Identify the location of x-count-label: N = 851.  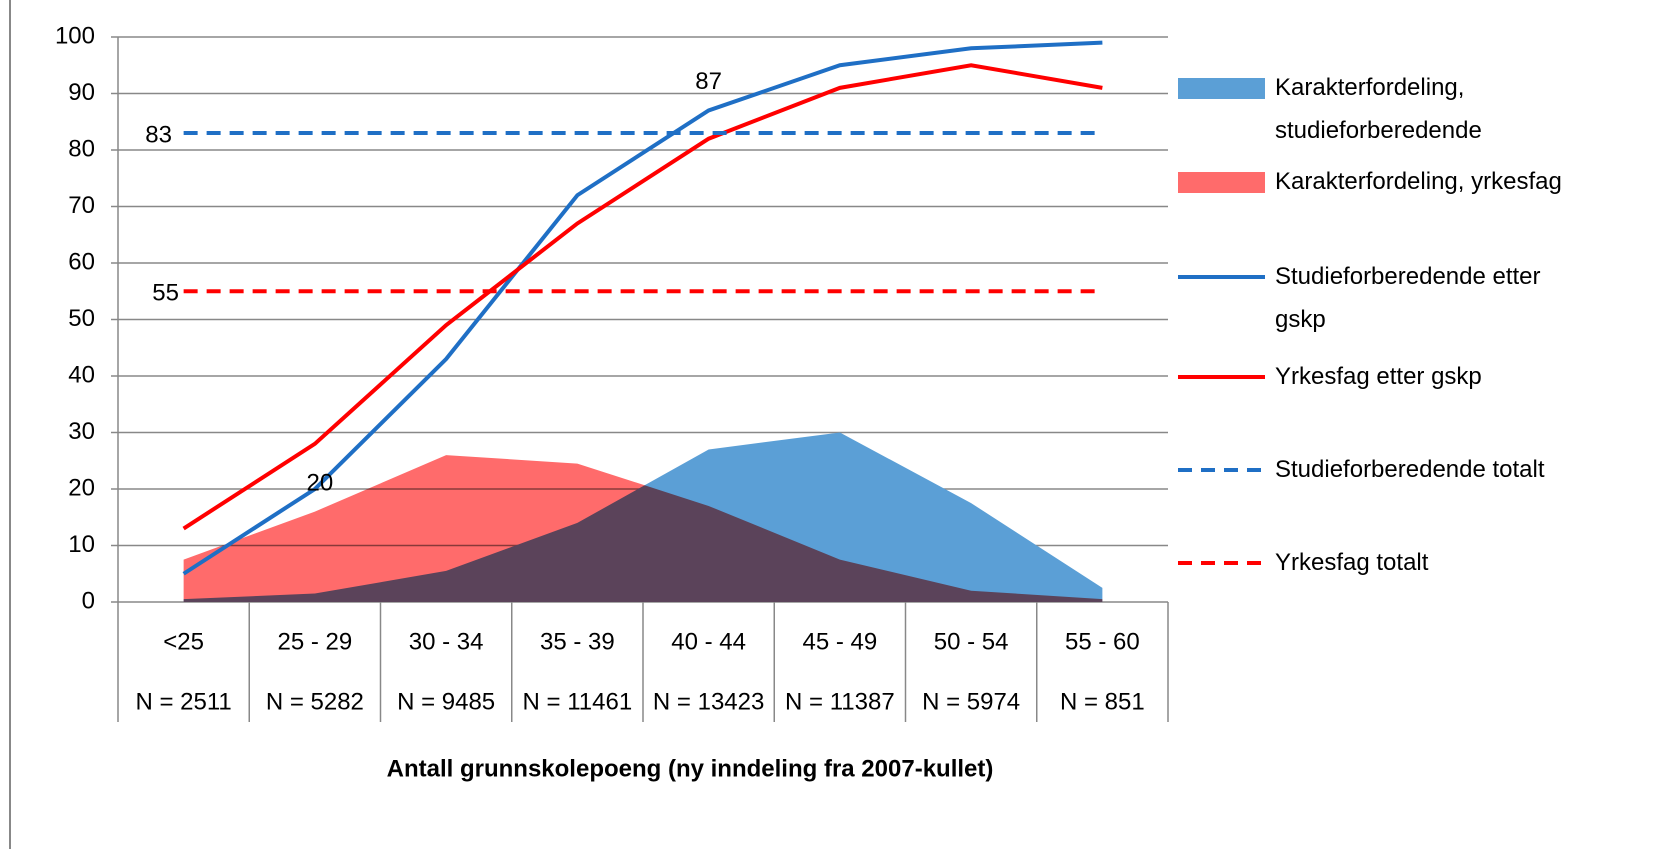
(1102, 701).